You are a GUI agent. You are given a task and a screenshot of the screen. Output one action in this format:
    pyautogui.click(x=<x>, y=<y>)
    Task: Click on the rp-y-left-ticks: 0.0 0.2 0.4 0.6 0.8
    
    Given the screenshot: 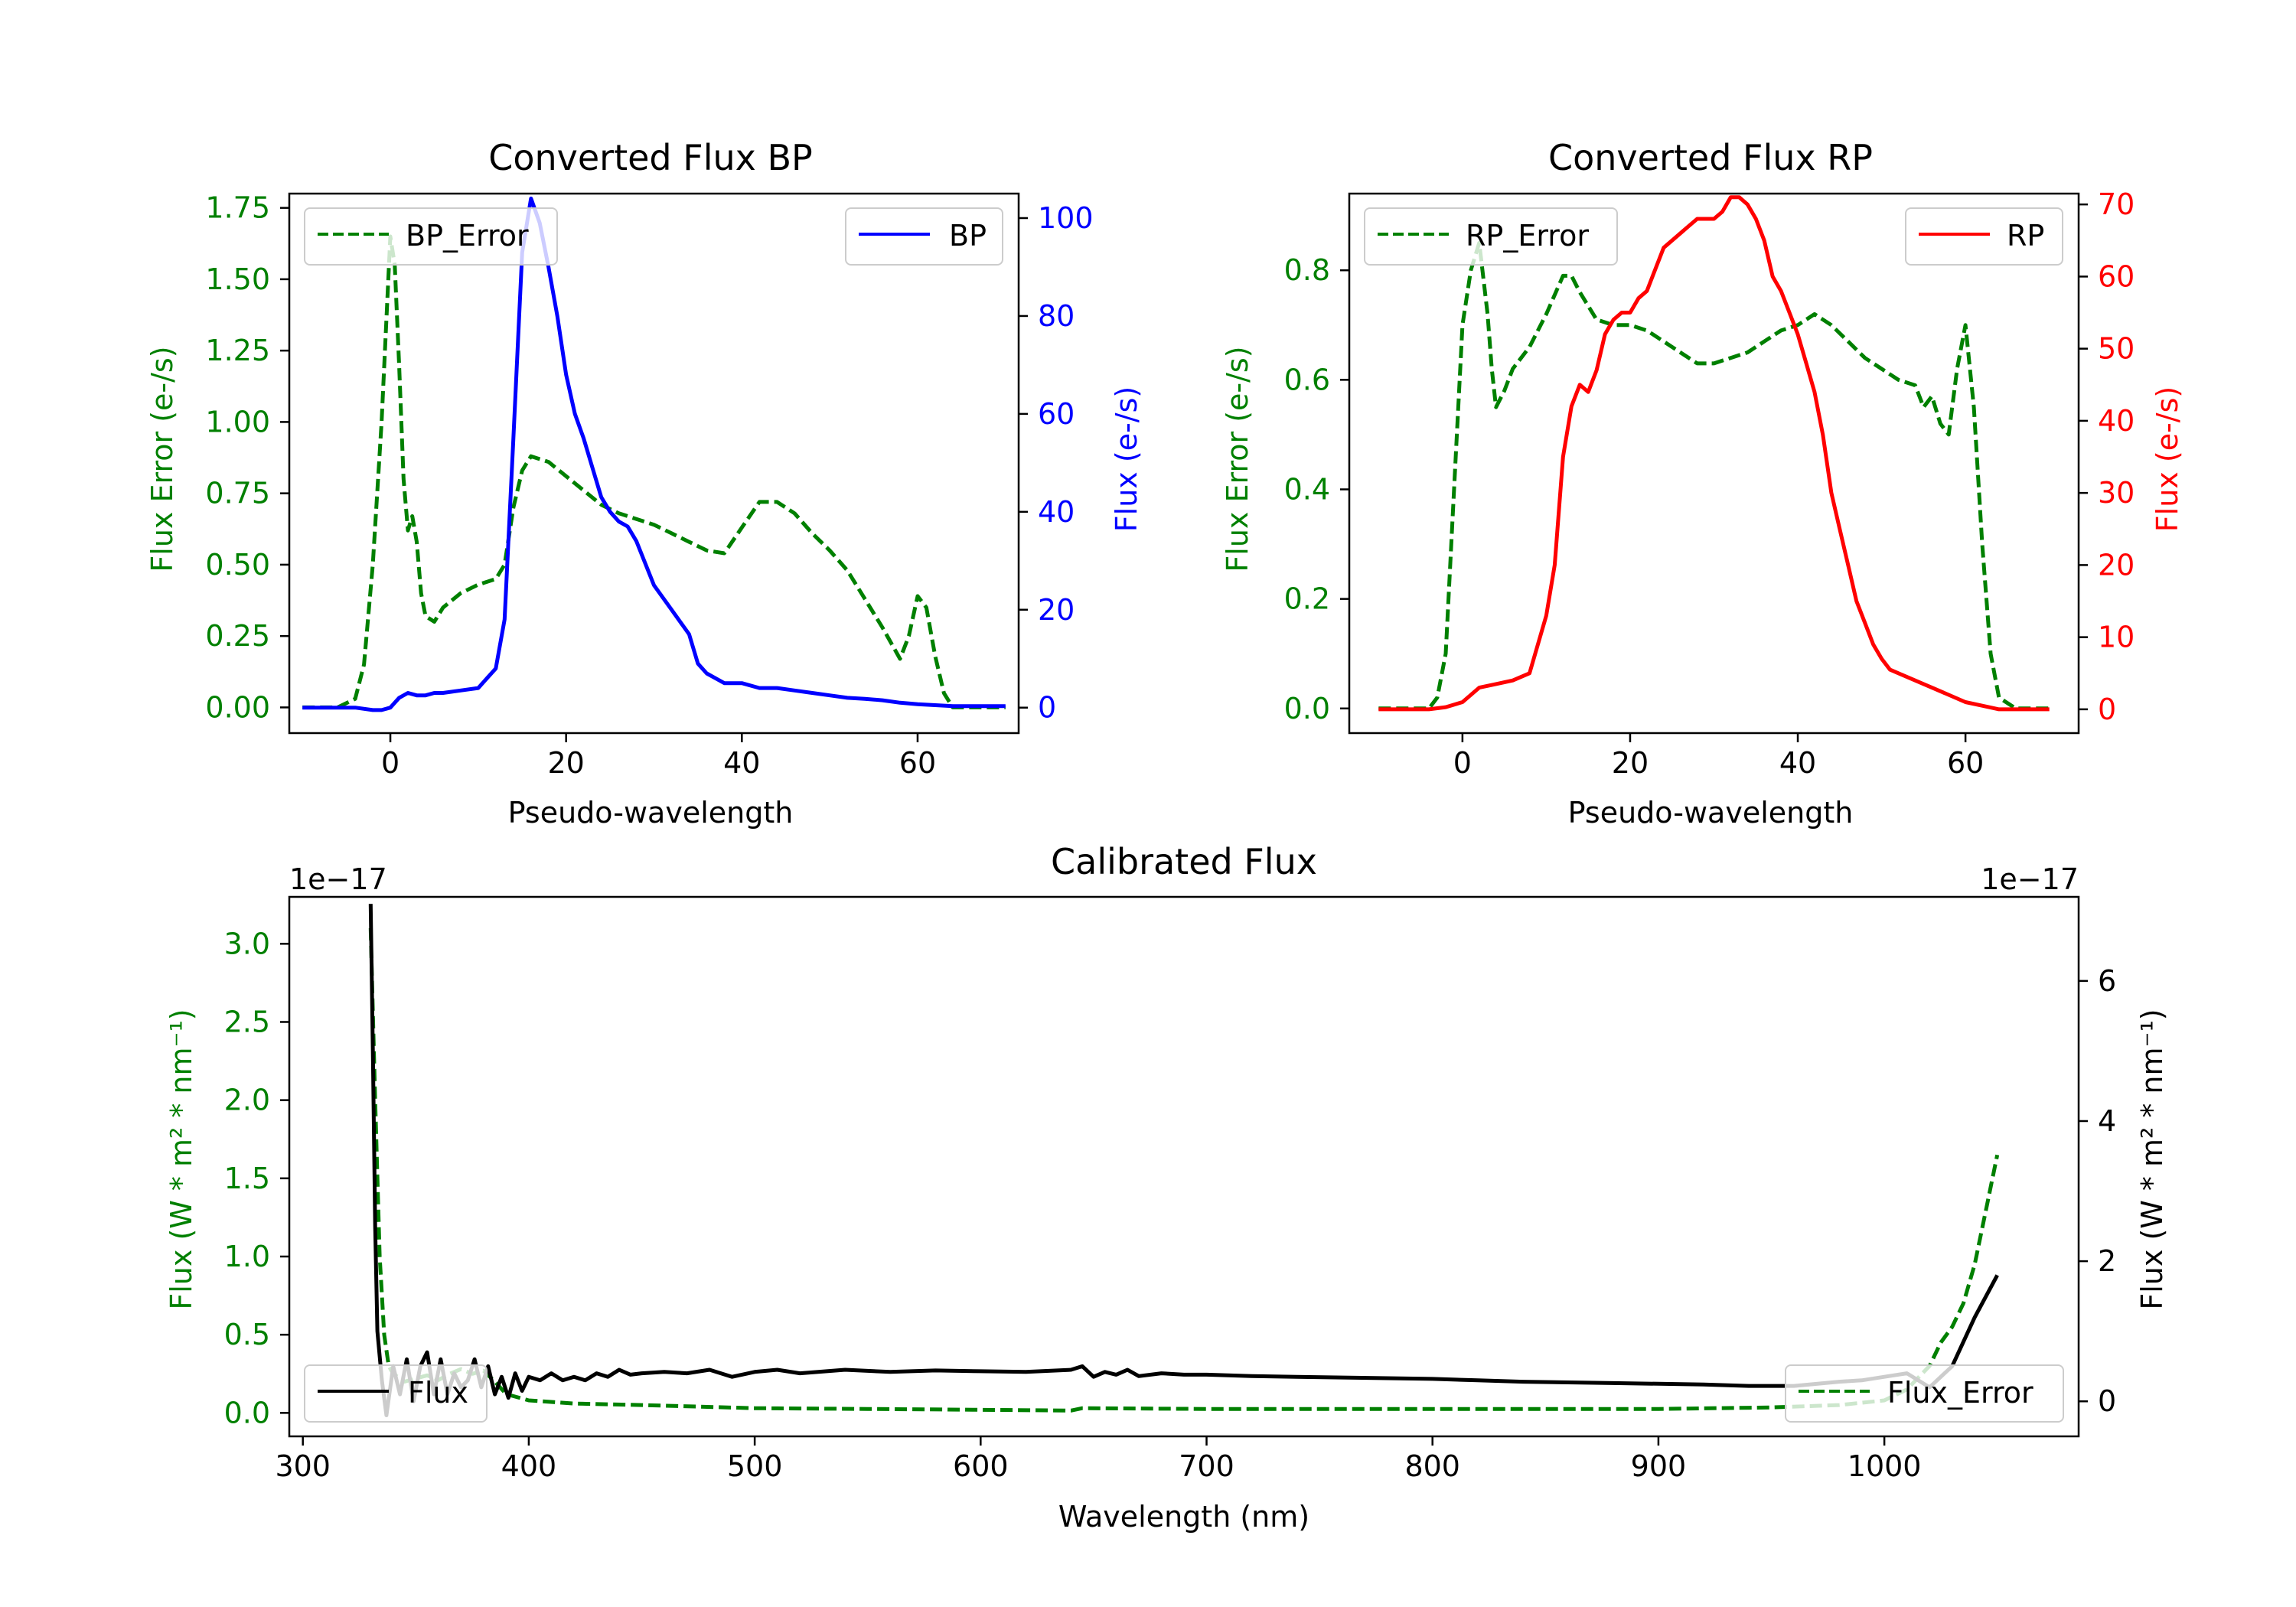 What is the action you would take?
    pyautogui.click(x=1316, y=489)
    